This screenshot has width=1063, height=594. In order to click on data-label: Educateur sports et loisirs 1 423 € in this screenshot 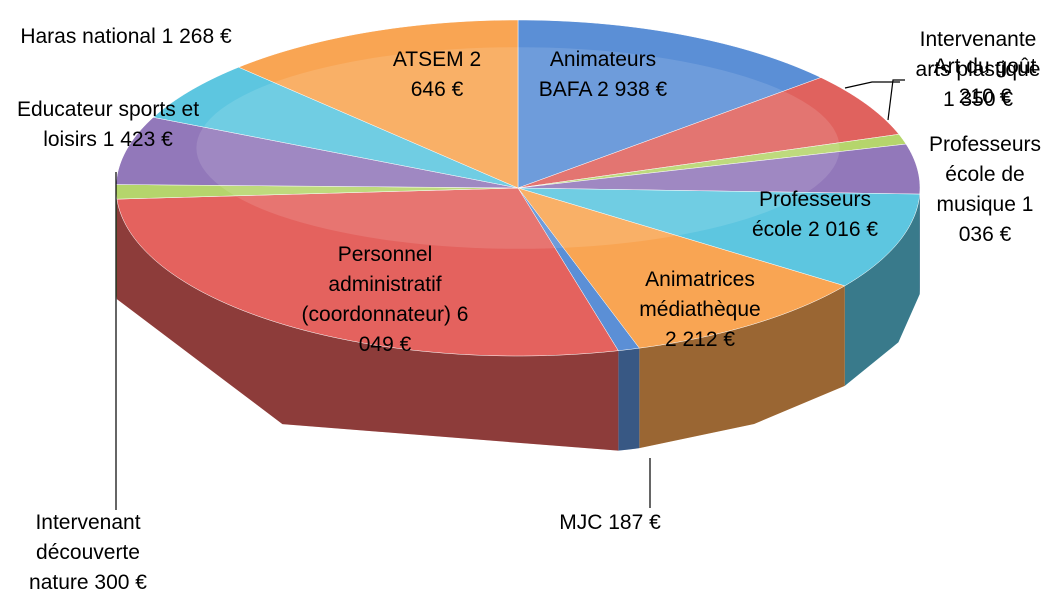, I will do `click(108, 125)`.